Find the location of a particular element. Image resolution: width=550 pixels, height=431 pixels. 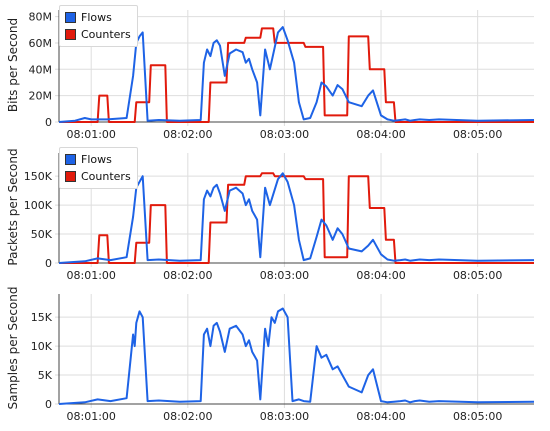

y-tick-label: 20M is located at coordinates (41, 96).